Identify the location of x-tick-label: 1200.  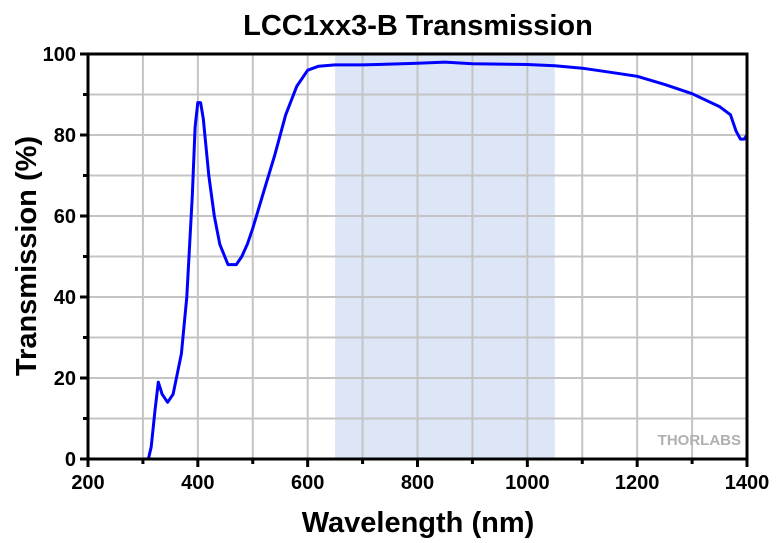
(637, 483).